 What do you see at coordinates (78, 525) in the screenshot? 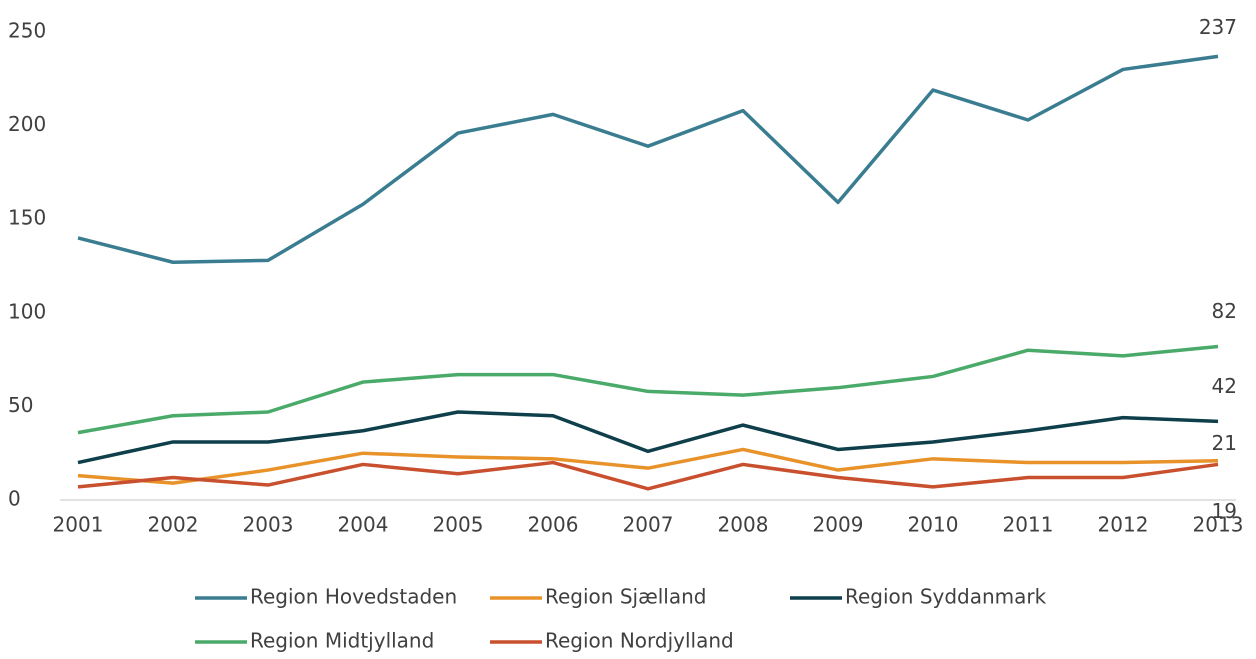
I see `x-tick-label: 2001` at bounding box center [78, 525].